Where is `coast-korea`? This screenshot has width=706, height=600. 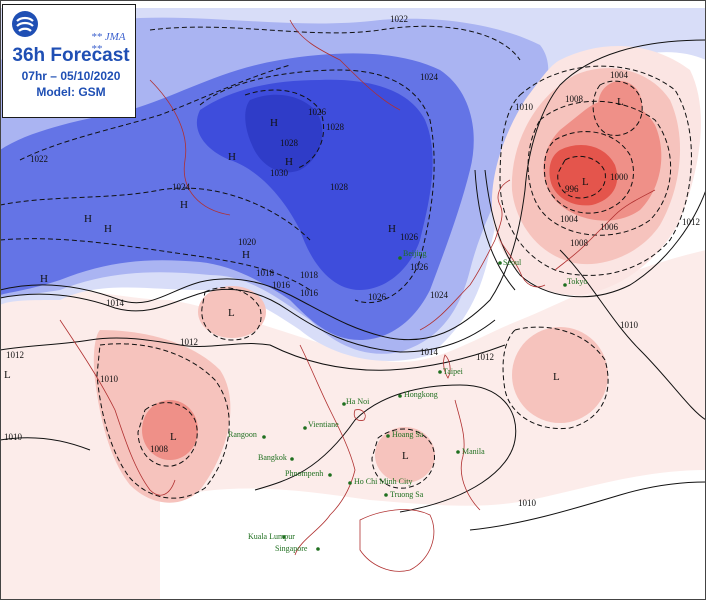
coast-korea is located at coordinates (522, 263).